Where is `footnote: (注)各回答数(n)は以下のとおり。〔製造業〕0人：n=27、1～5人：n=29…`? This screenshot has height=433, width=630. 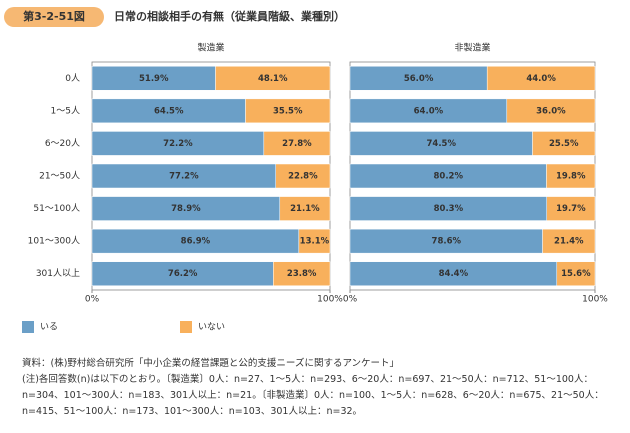 footnote: (注)各回答数(n)は以下のとおり。〔製造業〕0人：n=27、1～5人：n=29… is located at coordinates (313, 395).